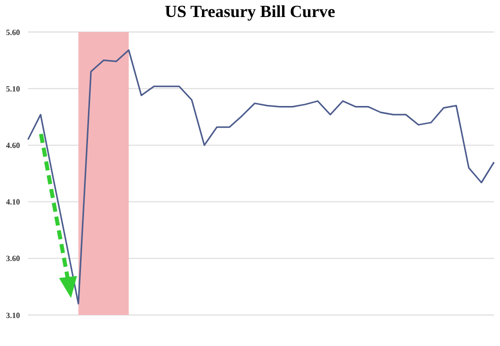 This screenshot has width=500, height=346. Describe the element at coordinates (13, 259) in the screenshot. I see `y-tick-label: 3.60` at that location.